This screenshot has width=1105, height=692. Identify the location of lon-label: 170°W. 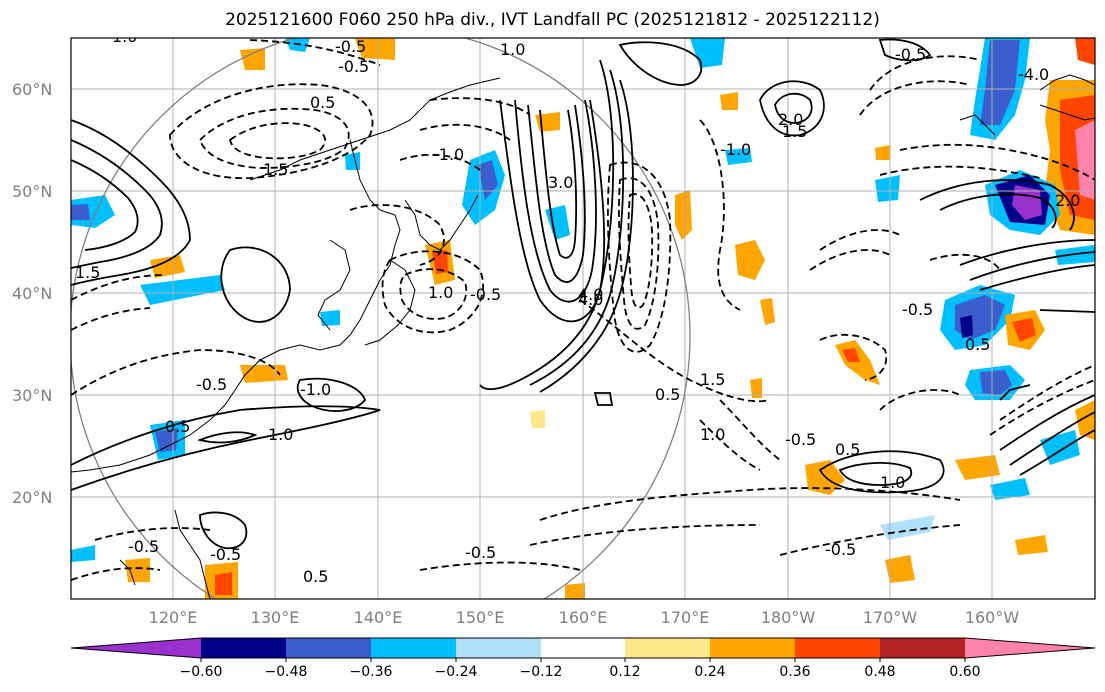
(890, 617).